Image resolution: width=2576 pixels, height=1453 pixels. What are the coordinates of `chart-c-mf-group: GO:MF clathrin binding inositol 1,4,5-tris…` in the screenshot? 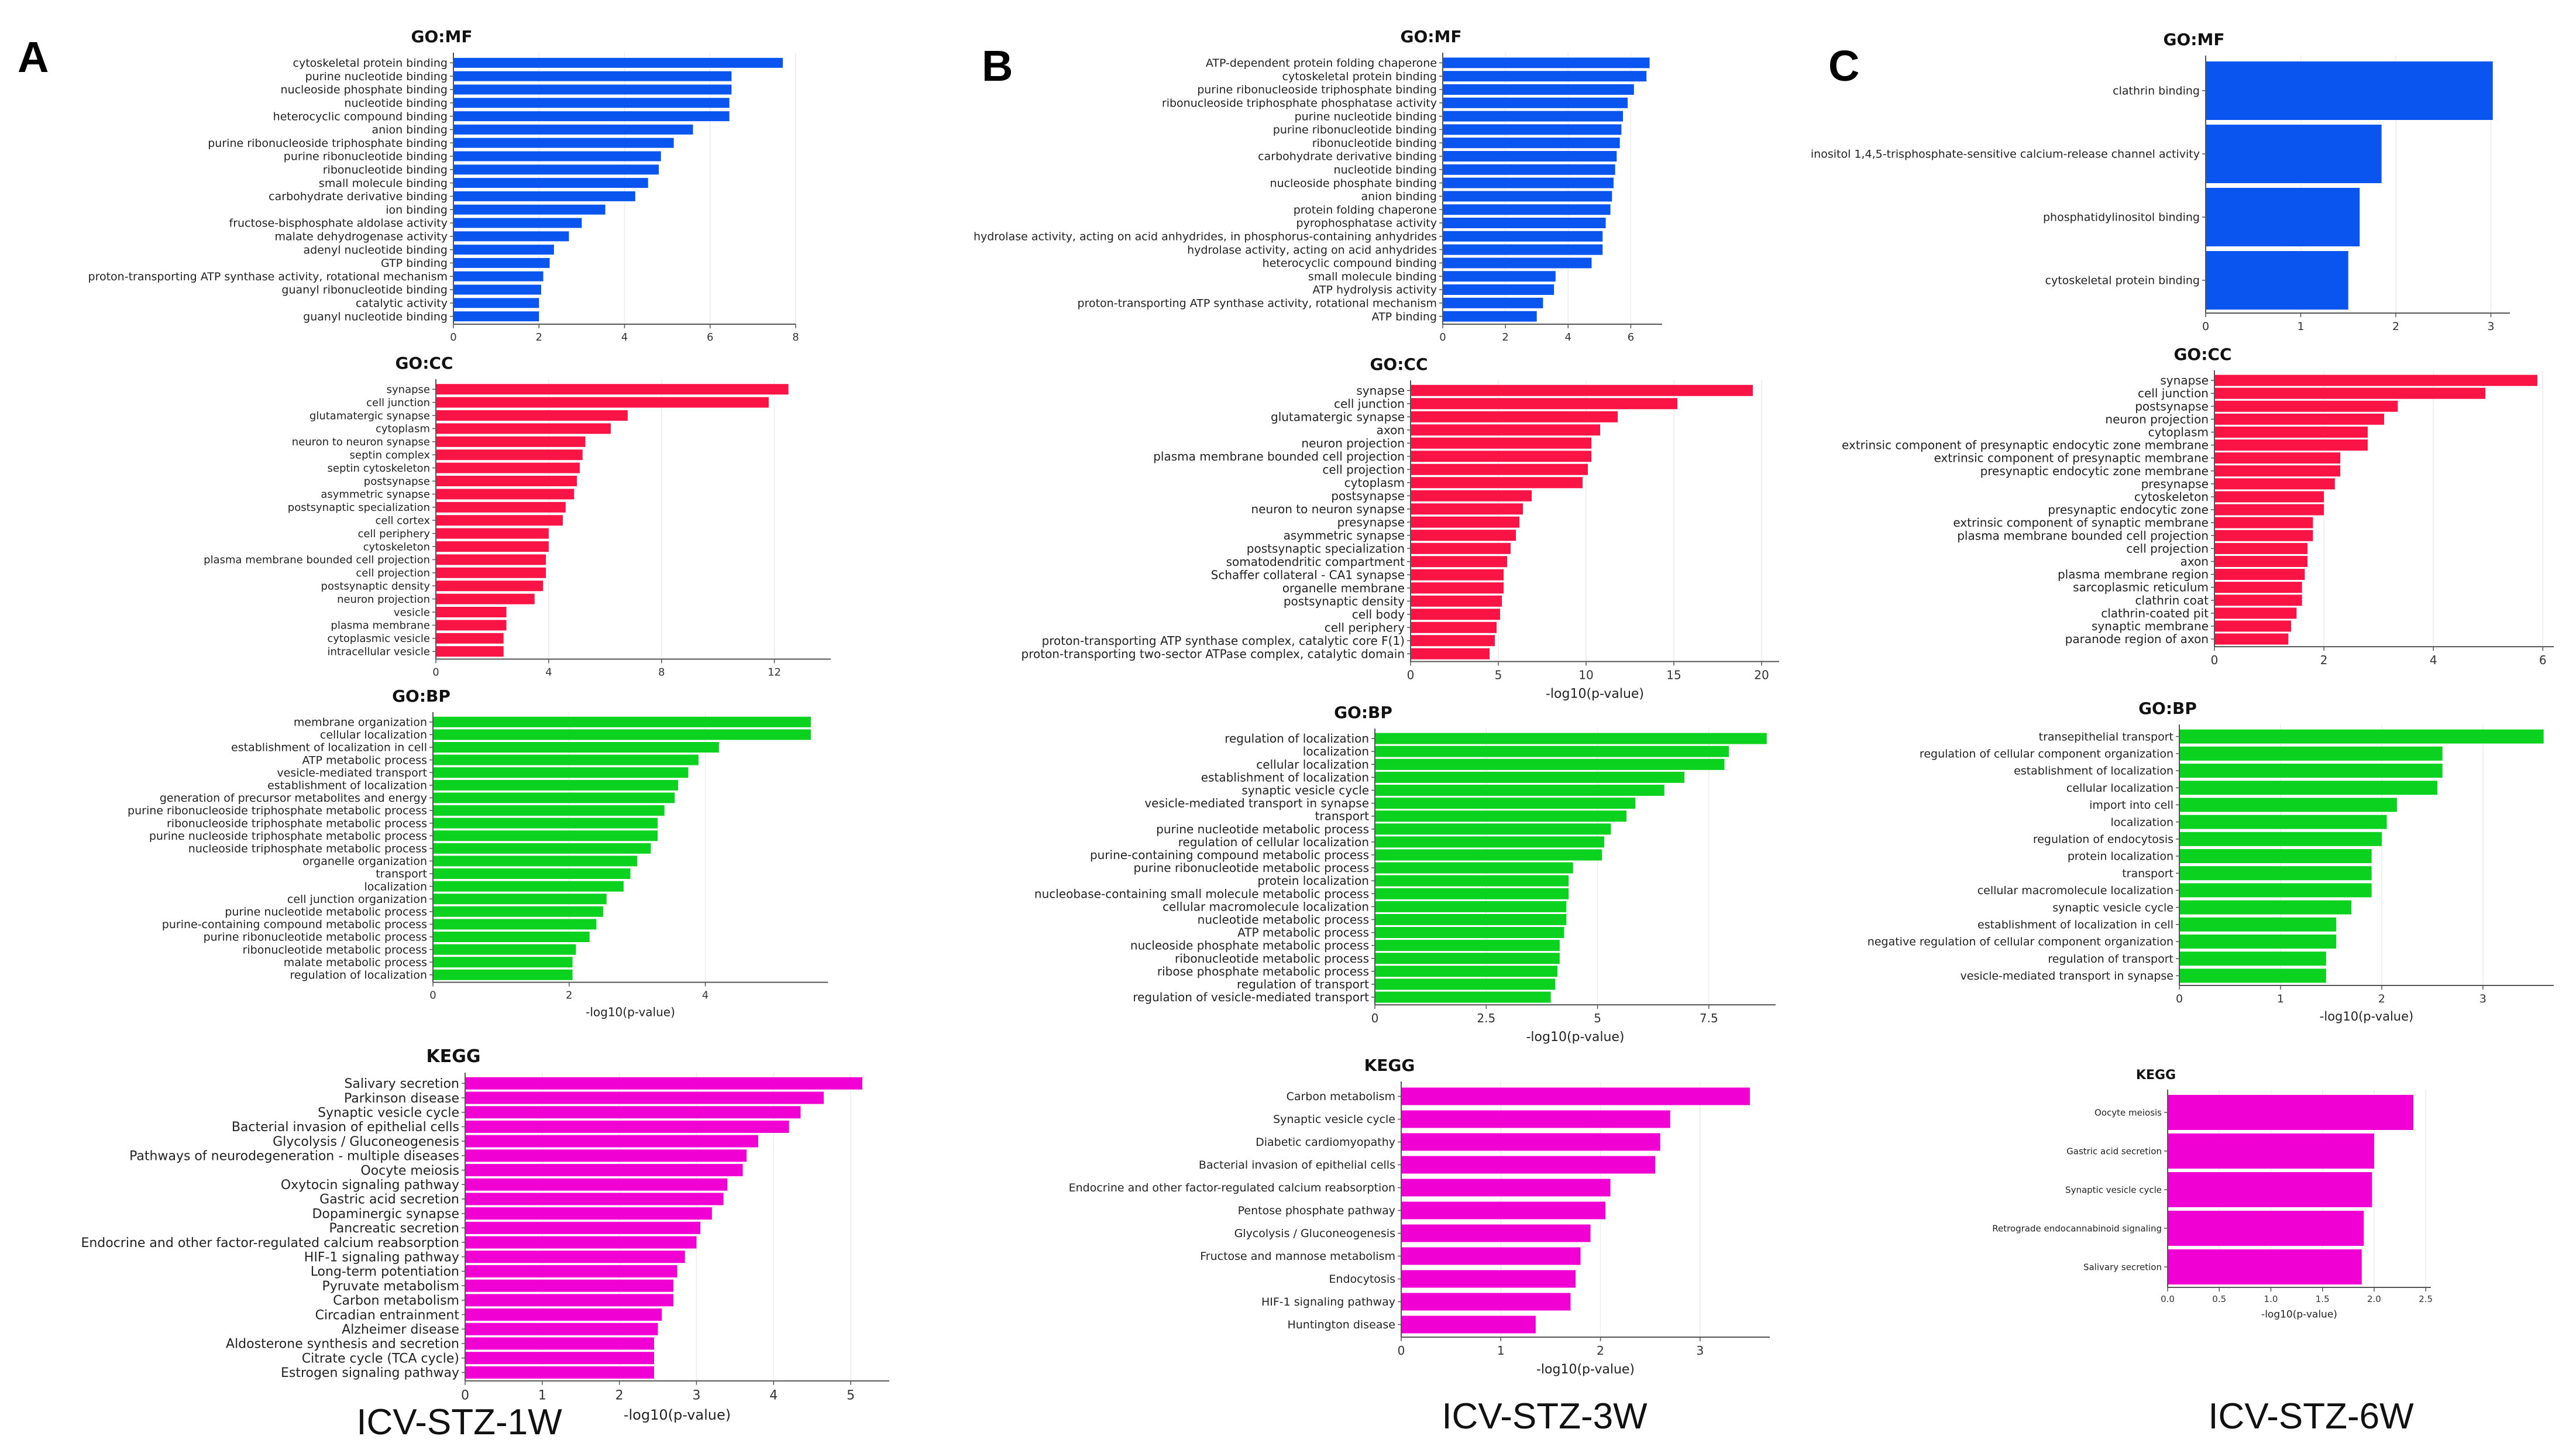 It's located at (2160, 182).